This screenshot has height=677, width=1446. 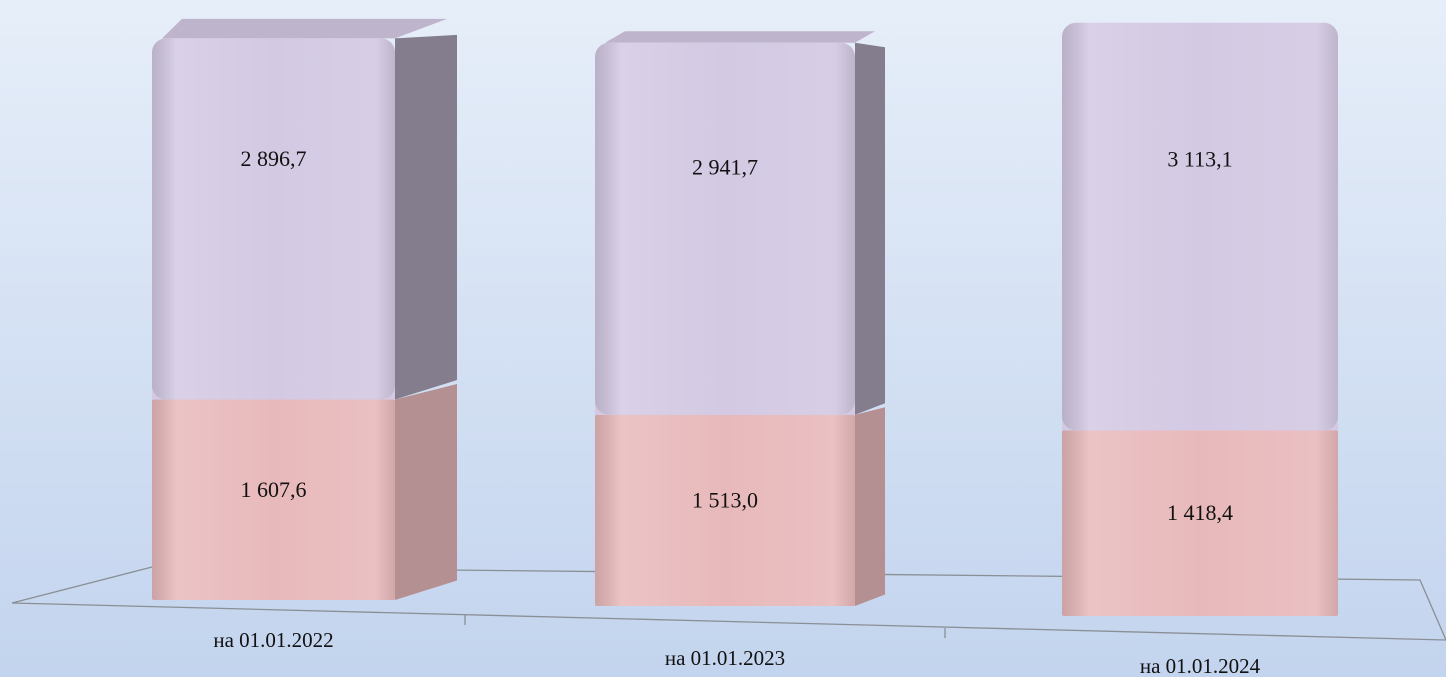 What do you see at coordinates (725, 499) in the screenshot?
I see `value-label: 1 513,0` at bounding box center [725, 499].